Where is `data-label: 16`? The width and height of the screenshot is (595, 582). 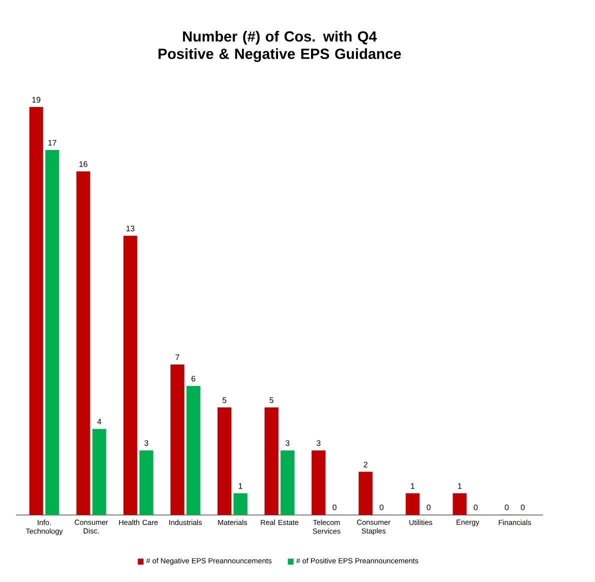
data-label: 16 is located at coordinates (83, 164).